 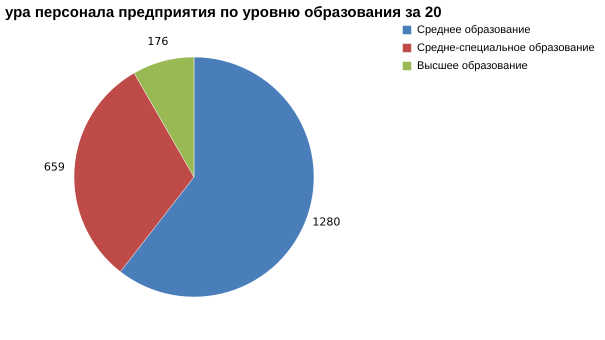 What do you see at coordinates (473, 30) in the screenshot?
I see `legend-label: Среднее образование` at bounding box center [473, 30].